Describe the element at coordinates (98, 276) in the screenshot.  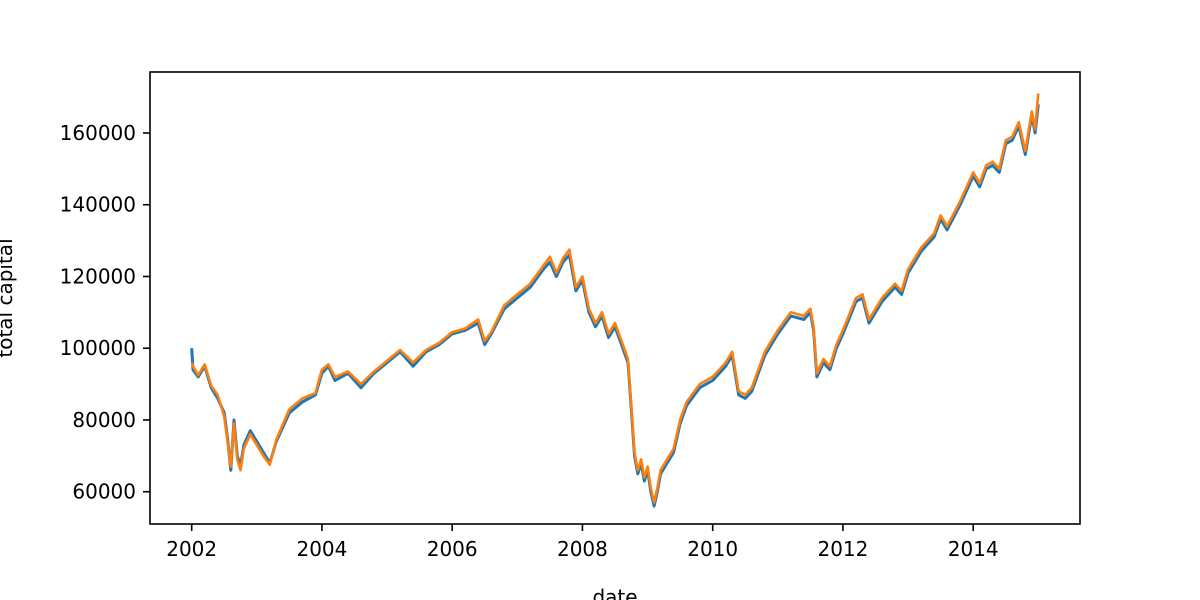
I see `y-tick-label: 120000` at that location.